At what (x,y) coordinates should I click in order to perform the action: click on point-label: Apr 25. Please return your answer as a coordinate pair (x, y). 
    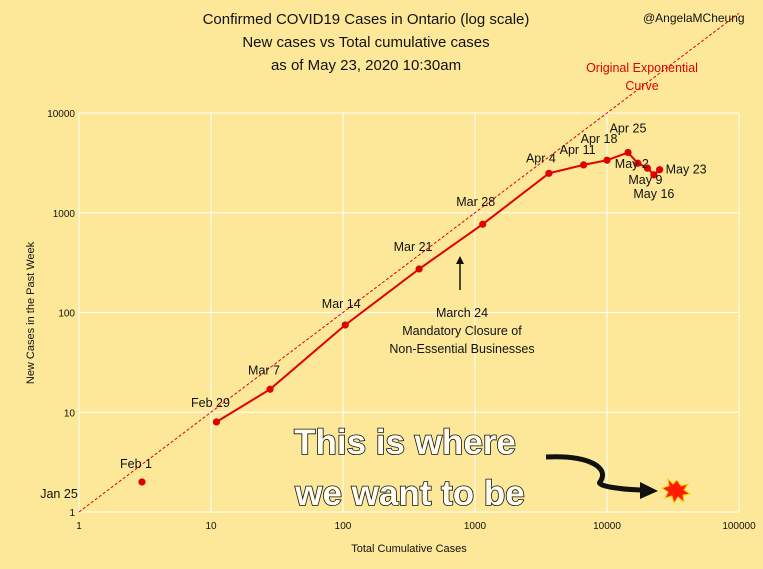
    Looking at the image, I should click on (628, 128).